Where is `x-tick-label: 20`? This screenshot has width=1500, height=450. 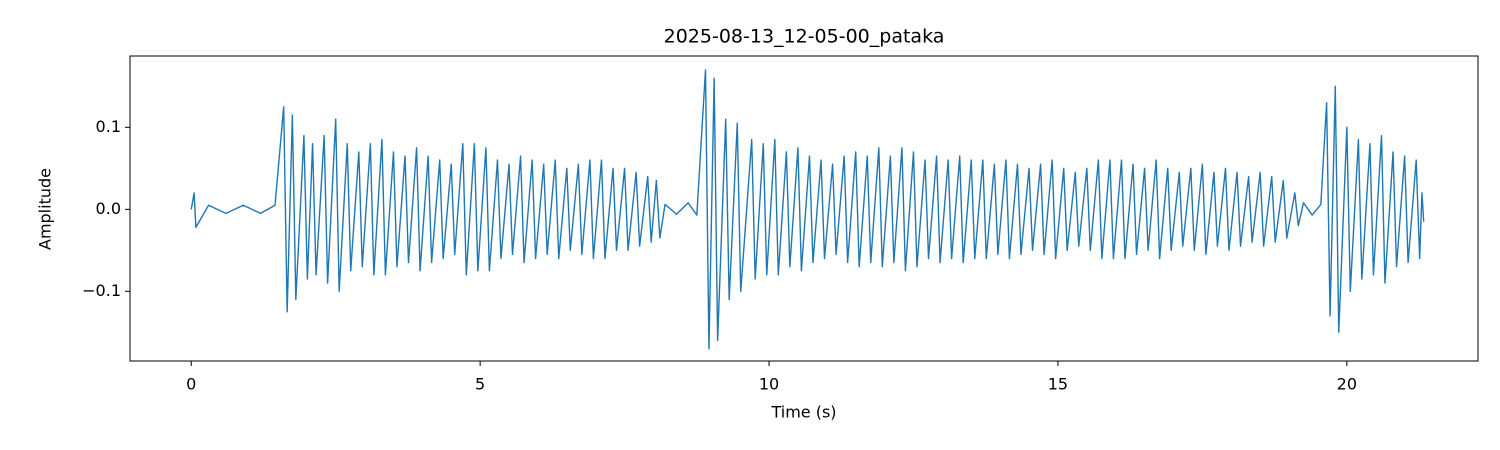 x-tick-label: 20 is located at coordinates (1347, 384).